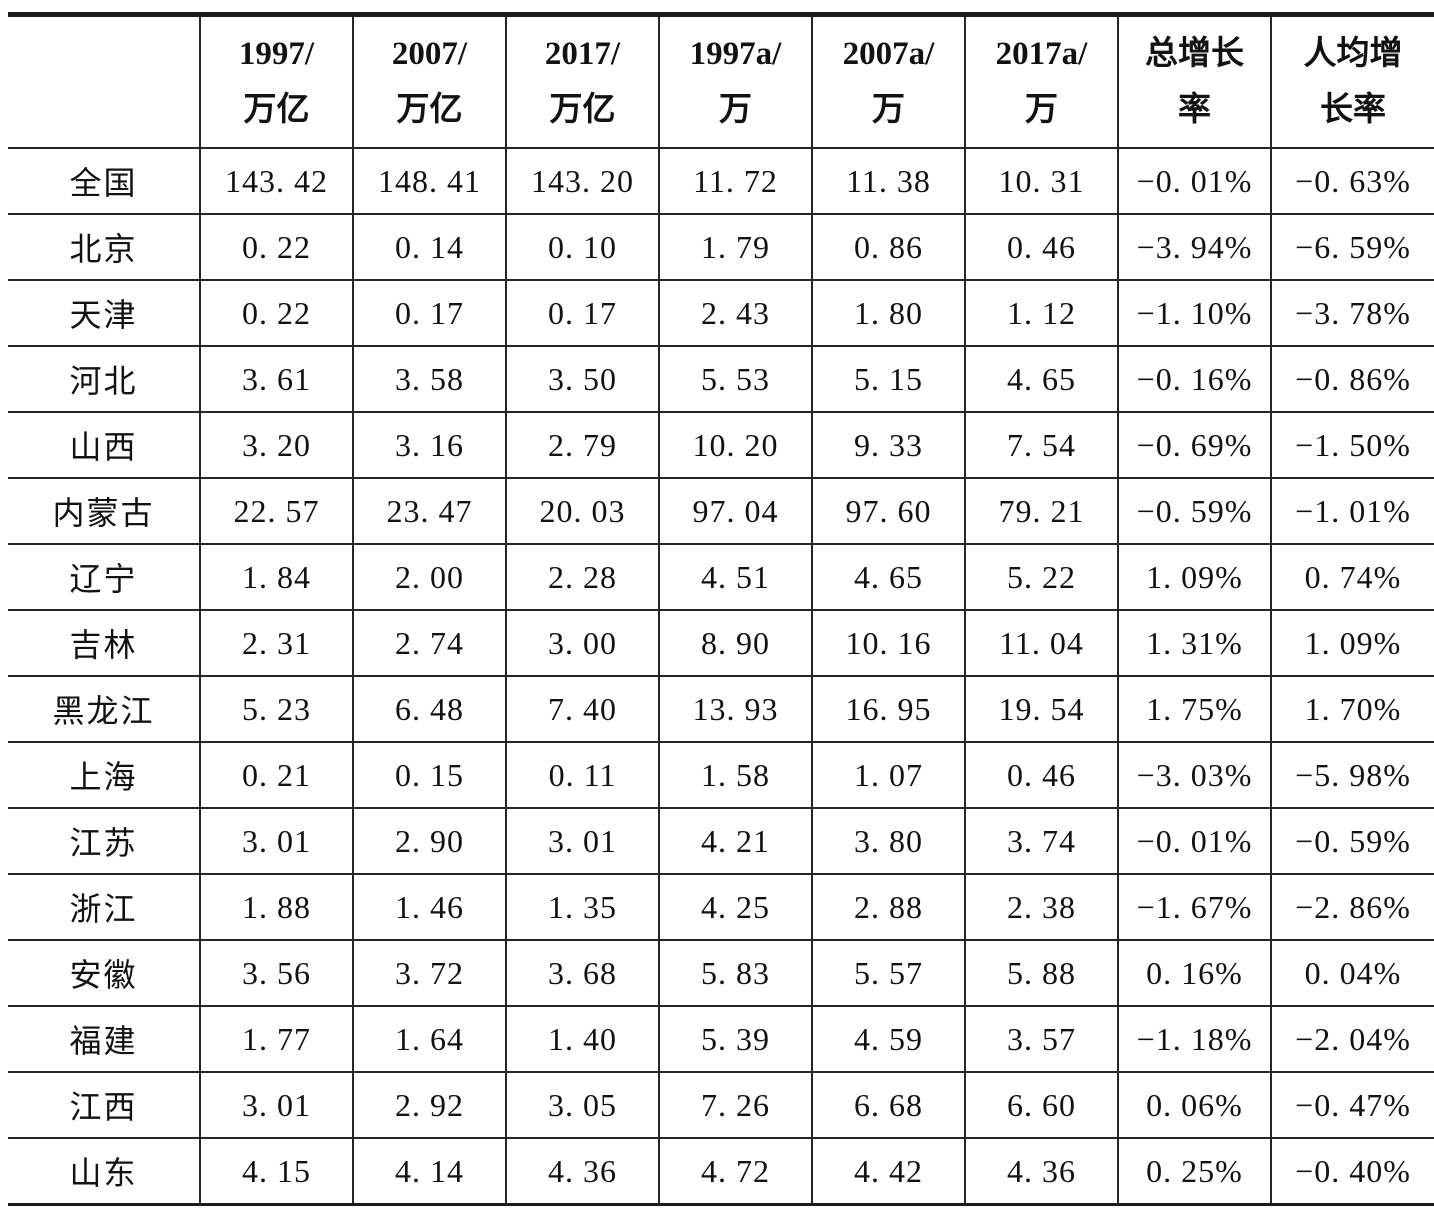 The width and height of the screenshot is (1434, 1213). Describe the element at coordinates (276, 907) in the screenshot. I see `table-cell: 1. 88` at that location.